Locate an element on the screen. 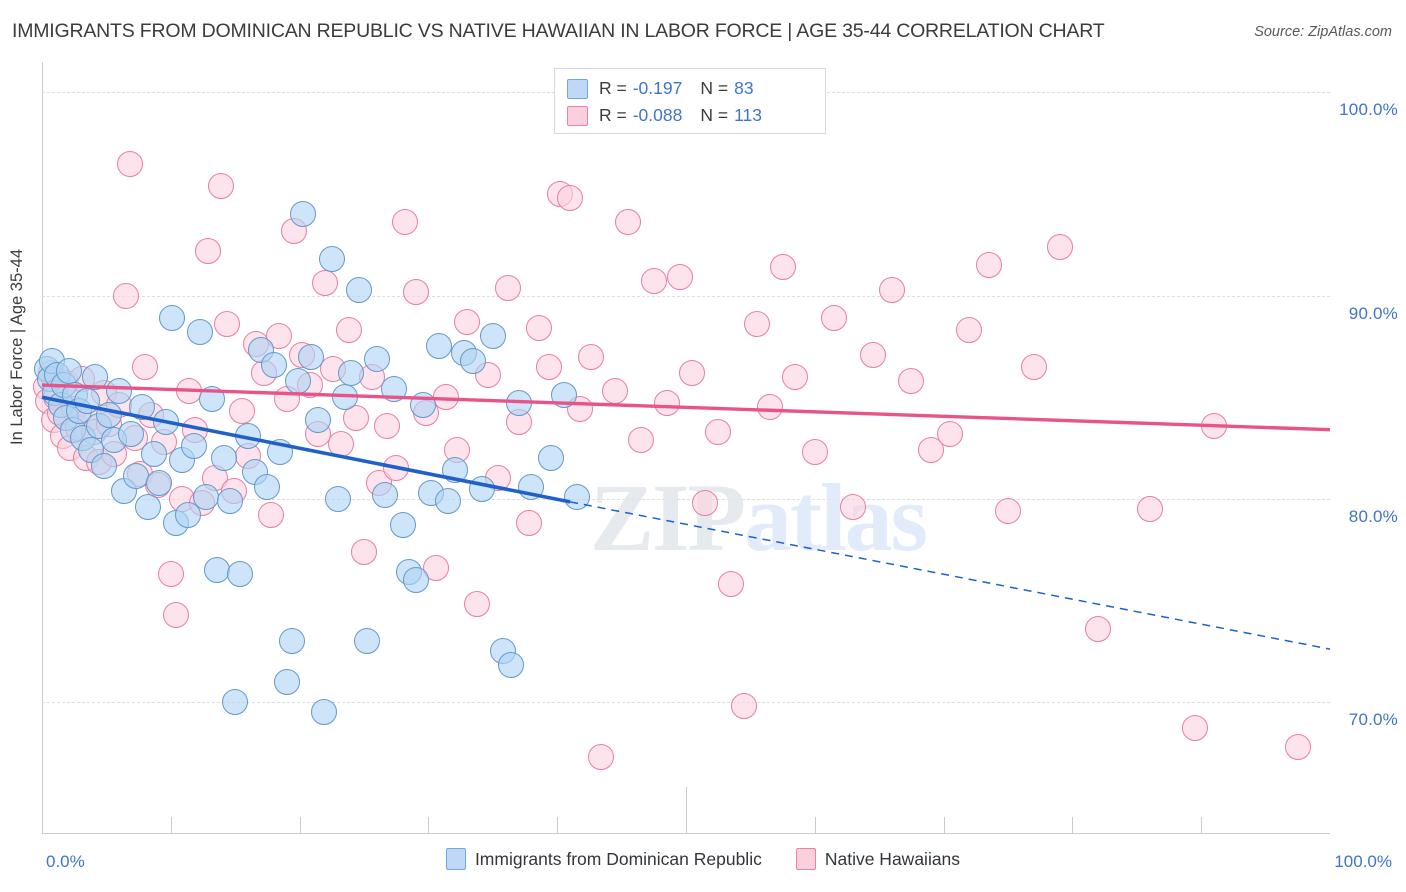 This screenshot has height=892, width=1406. legend-item-hawaiian: Native Hawaiians is located at coordinates (878, 859).